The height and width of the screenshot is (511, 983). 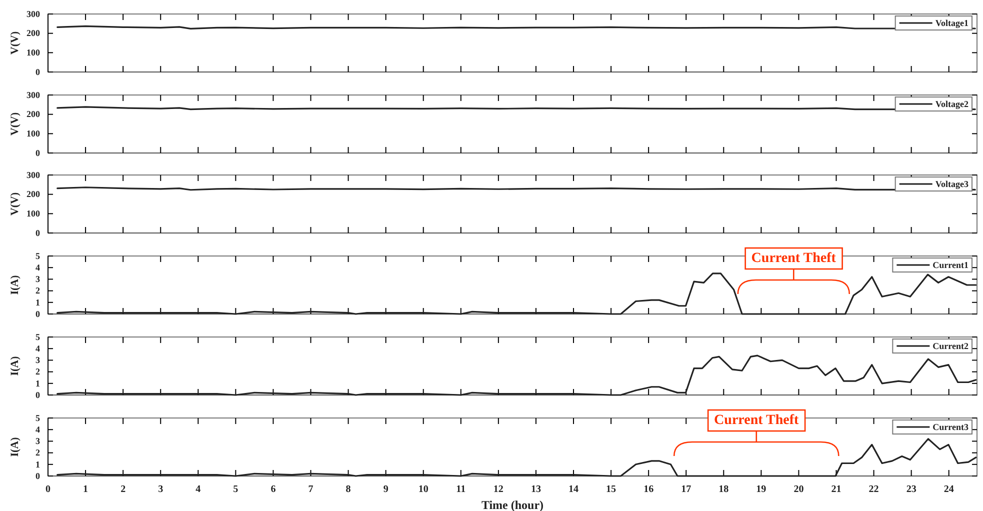 What do you see at coordinates (48, 490) in the screenshot?
I see `x-tick-label: 0` at bounding box center [48, 490].